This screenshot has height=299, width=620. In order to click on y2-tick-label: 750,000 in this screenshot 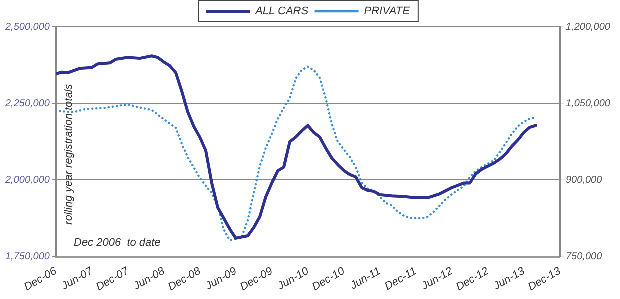, I will do `click(584, 257)`.